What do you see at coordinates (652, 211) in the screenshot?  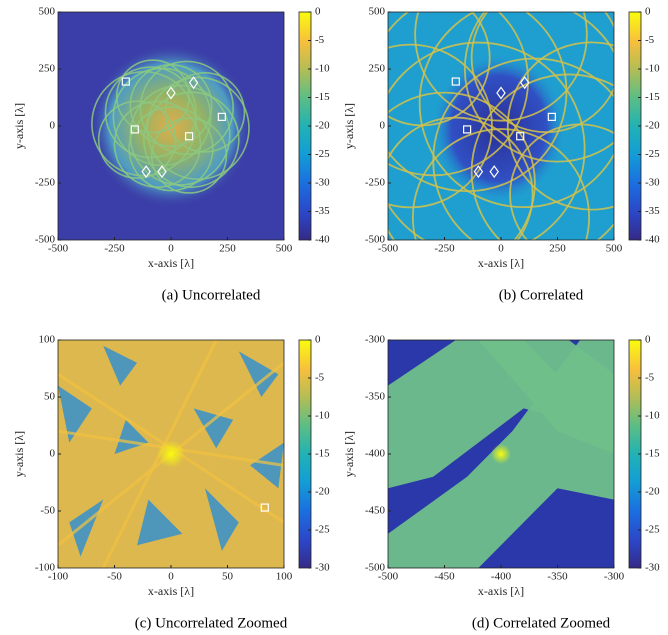 I see `colorbar-tick-label: -35` at bounding box center [652, 211].